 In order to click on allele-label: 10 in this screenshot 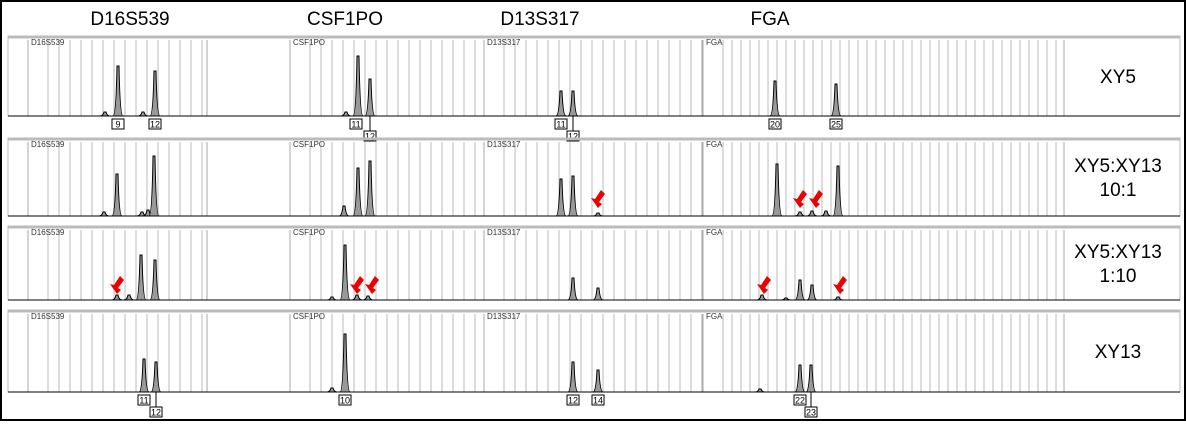, I will do `click(345, 400)`.